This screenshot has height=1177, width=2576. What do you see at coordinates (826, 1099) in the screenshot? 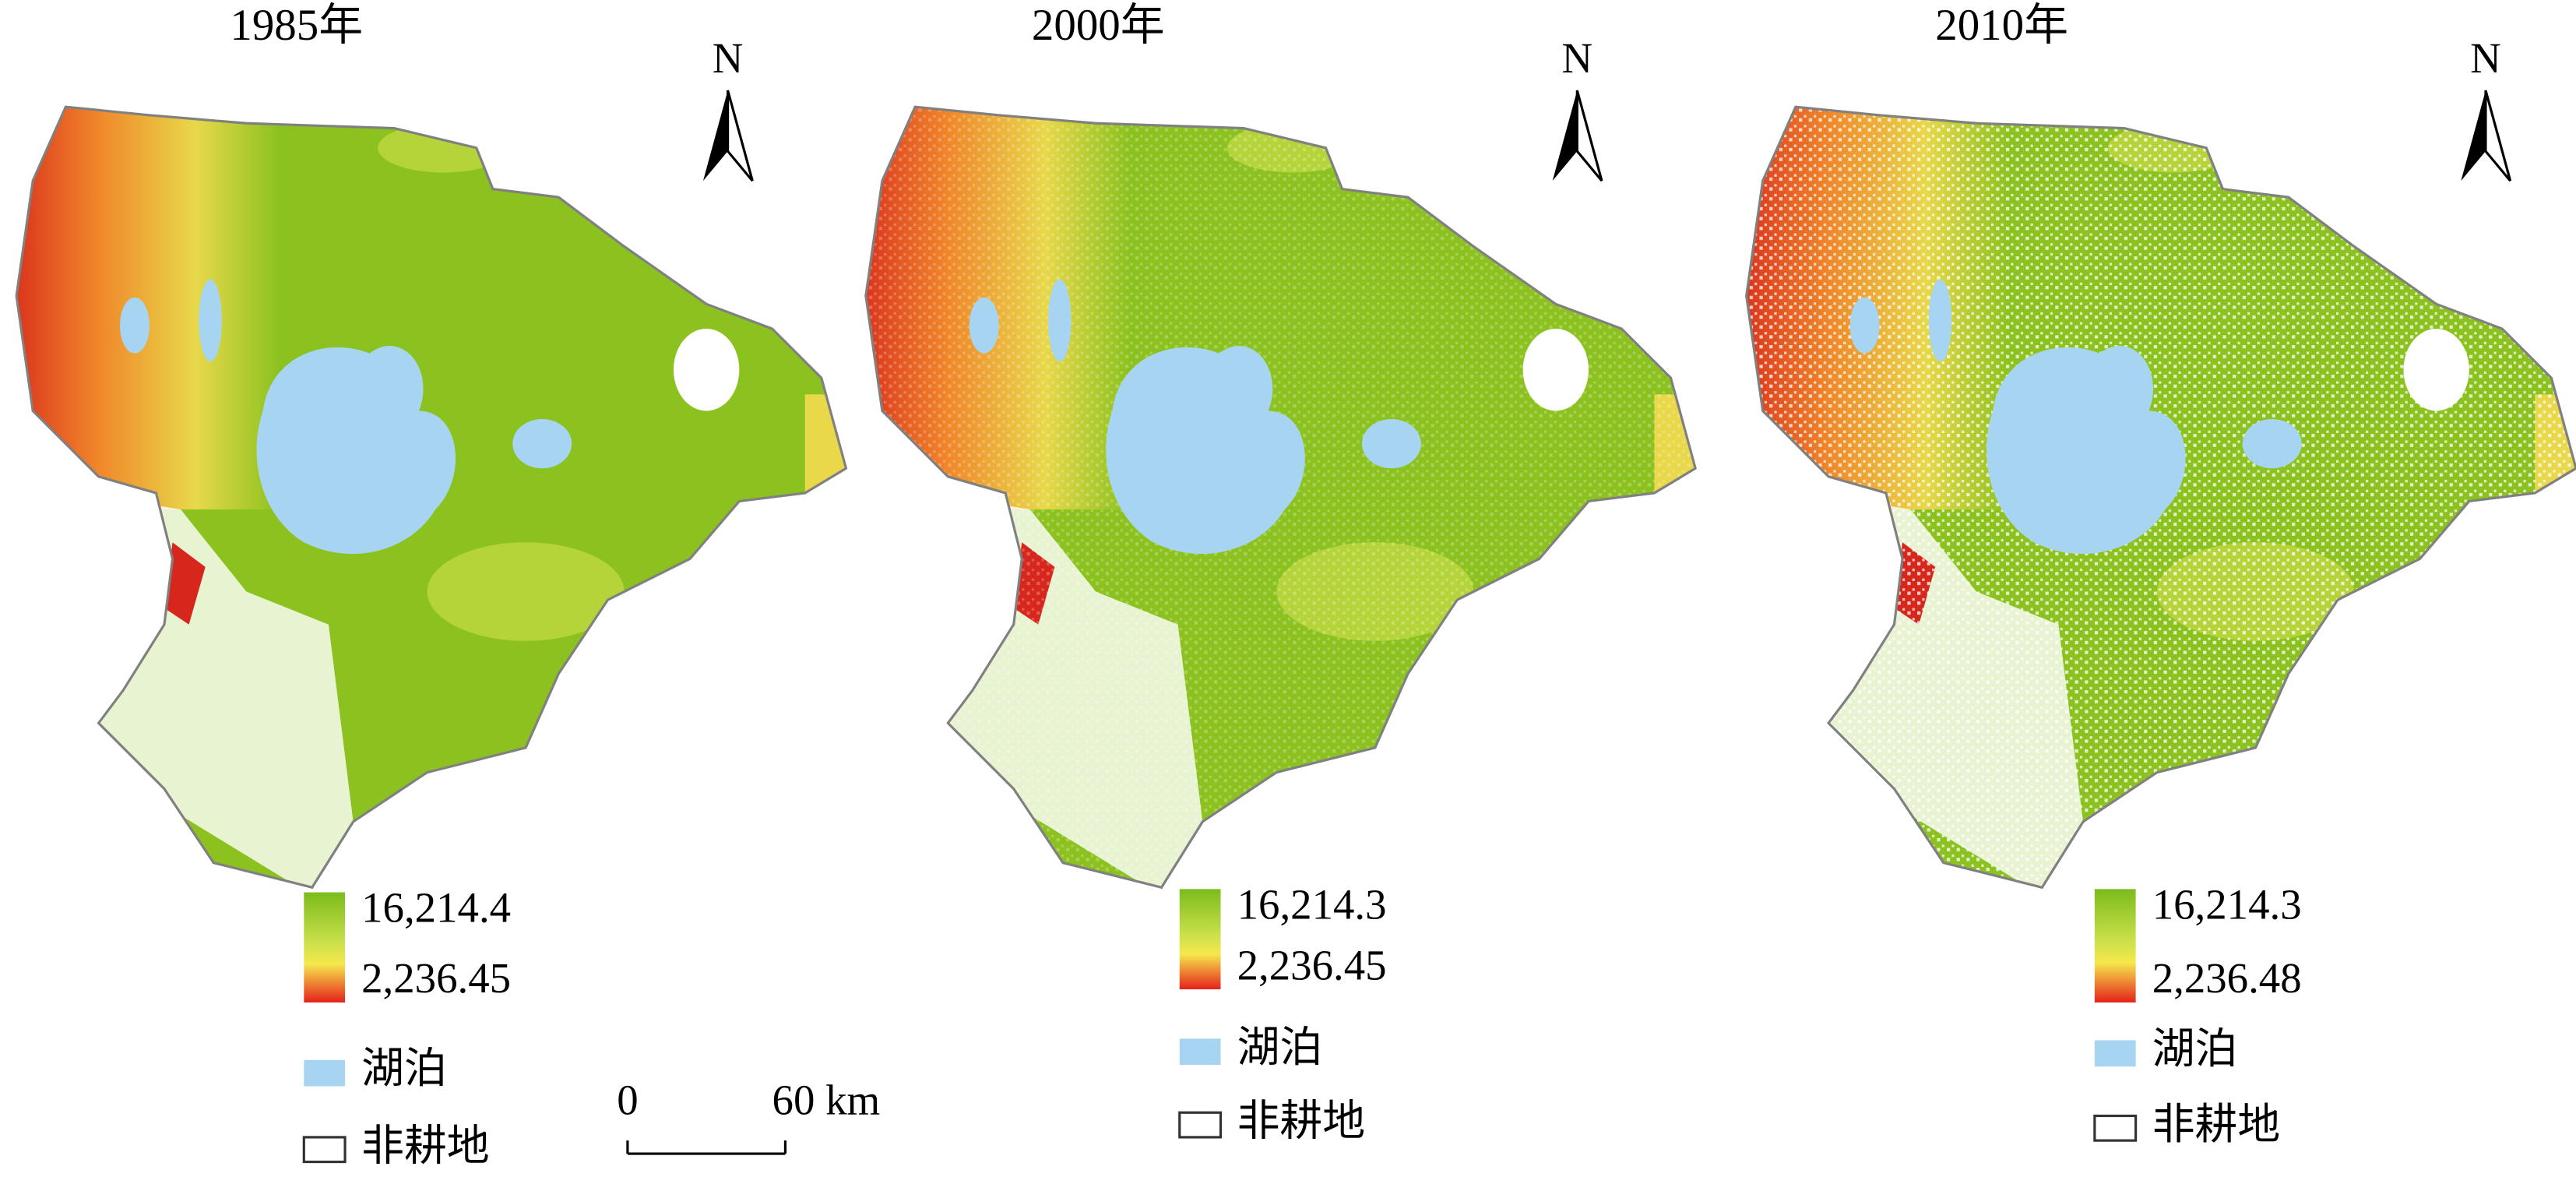
I see `scale-end: 60 km` at bounding box center [826, 1099].